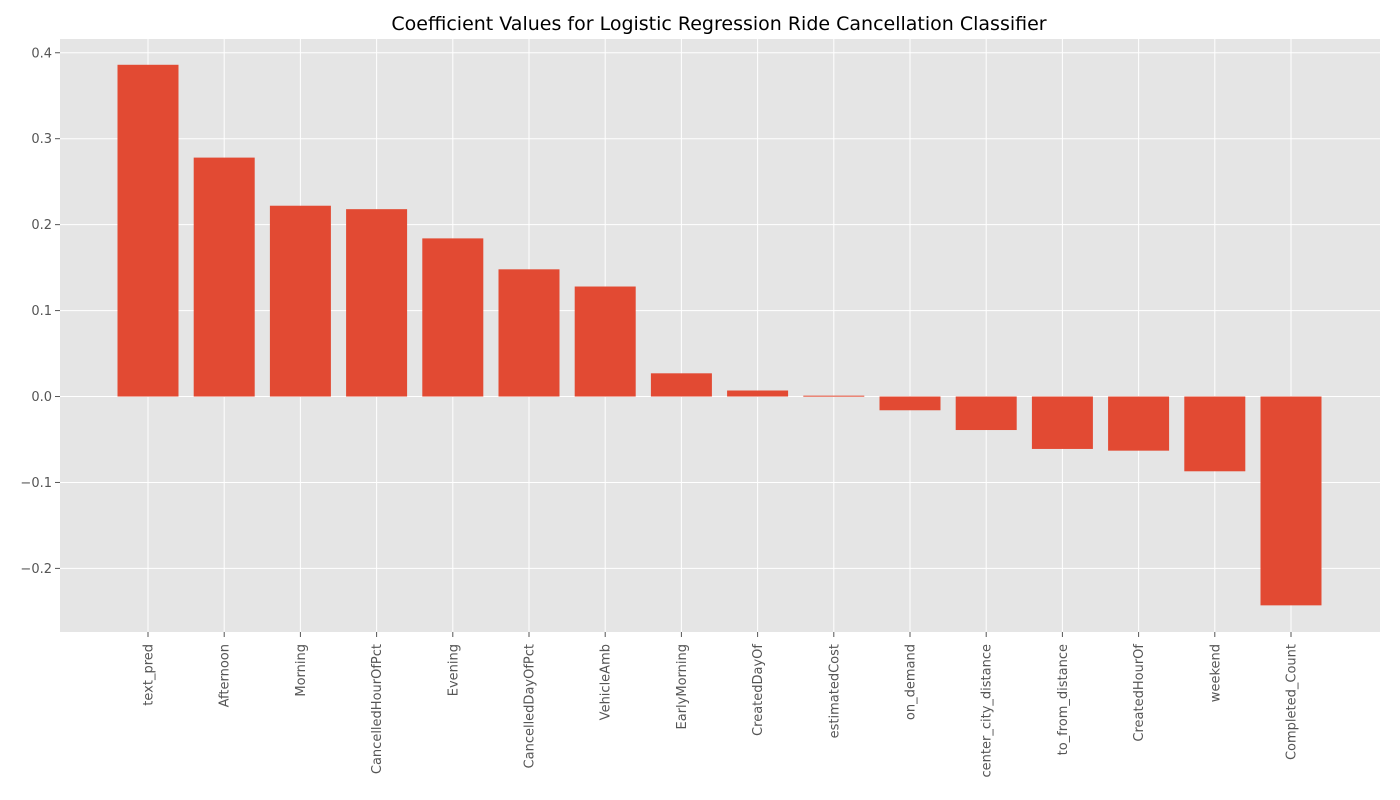 Image resolution: width=1400 pixels, height=800 pixels. Describe the element at coordinates (453, 670) in the screenshot. I see `x-tick-label: Evening` at that location.